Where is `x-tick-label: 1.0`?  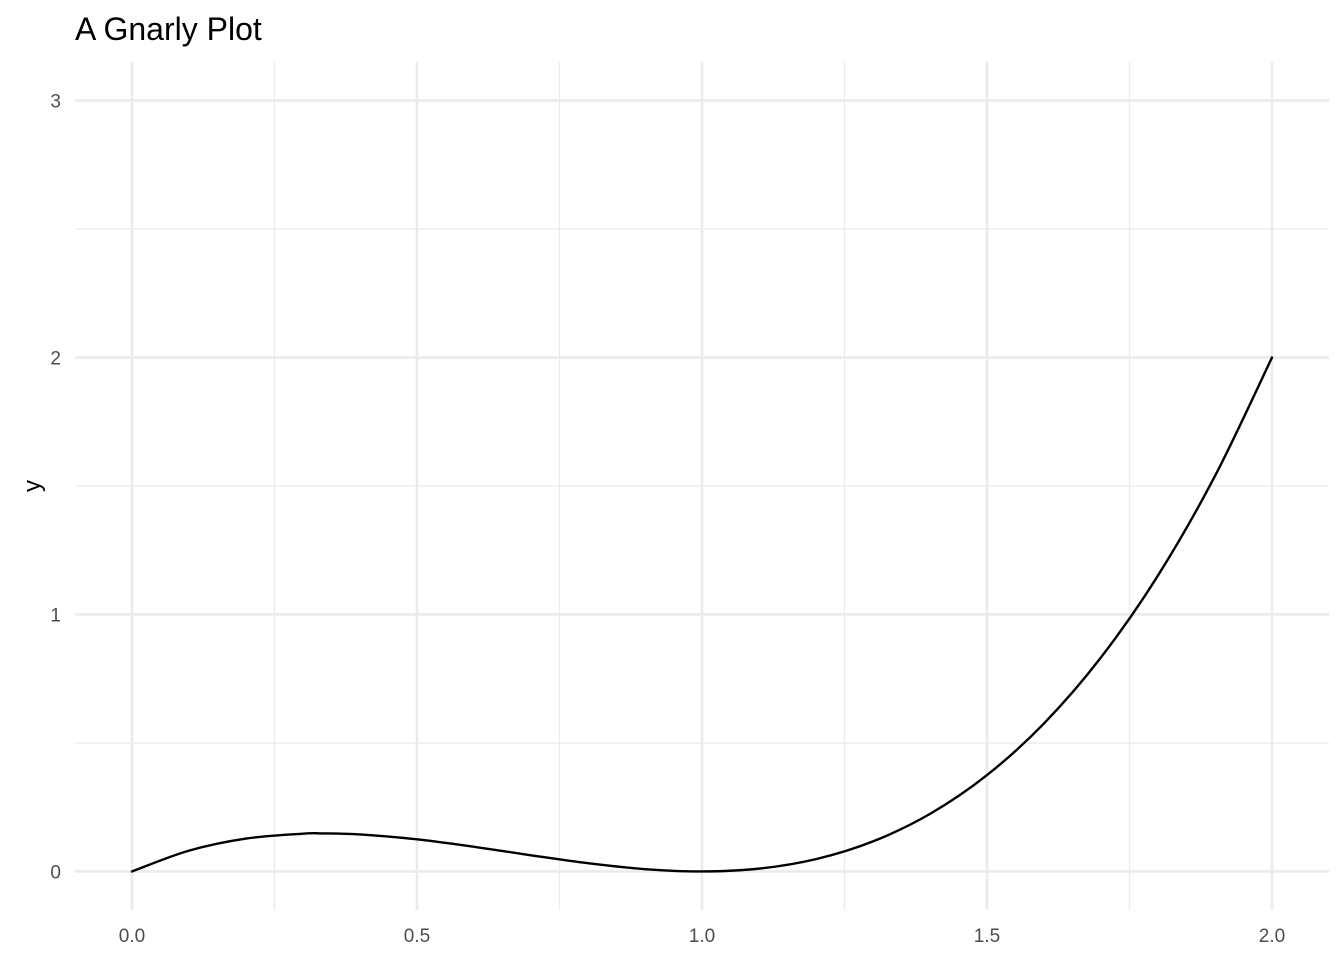
x-tick-label: 1.0 is located at coordinates (702, 936).